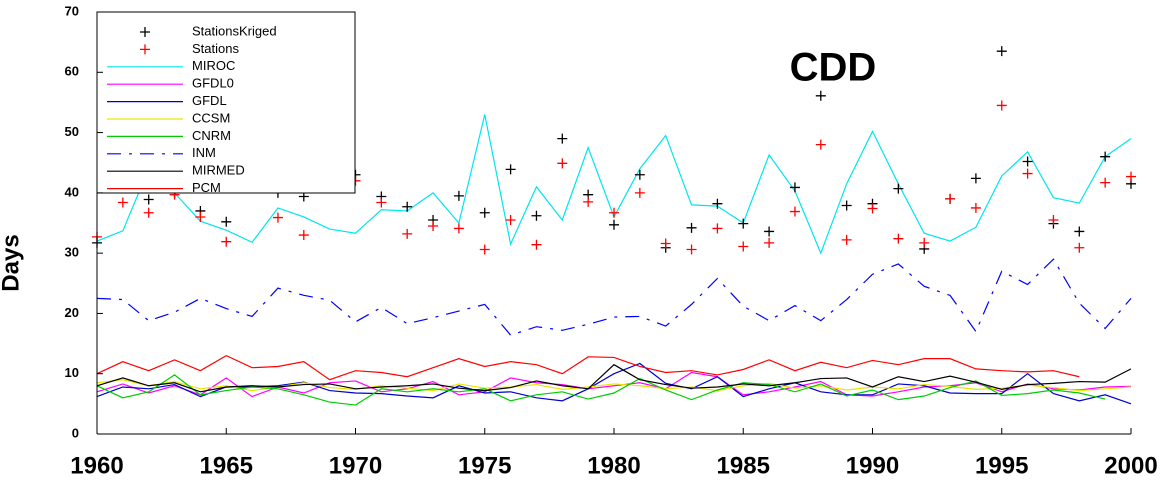 This screenshot has height=484, width=1172. What do you see at coordinates (215, 48) in the screenshot?
I see `legend-label: Stations` at bounding box center [215, 48].